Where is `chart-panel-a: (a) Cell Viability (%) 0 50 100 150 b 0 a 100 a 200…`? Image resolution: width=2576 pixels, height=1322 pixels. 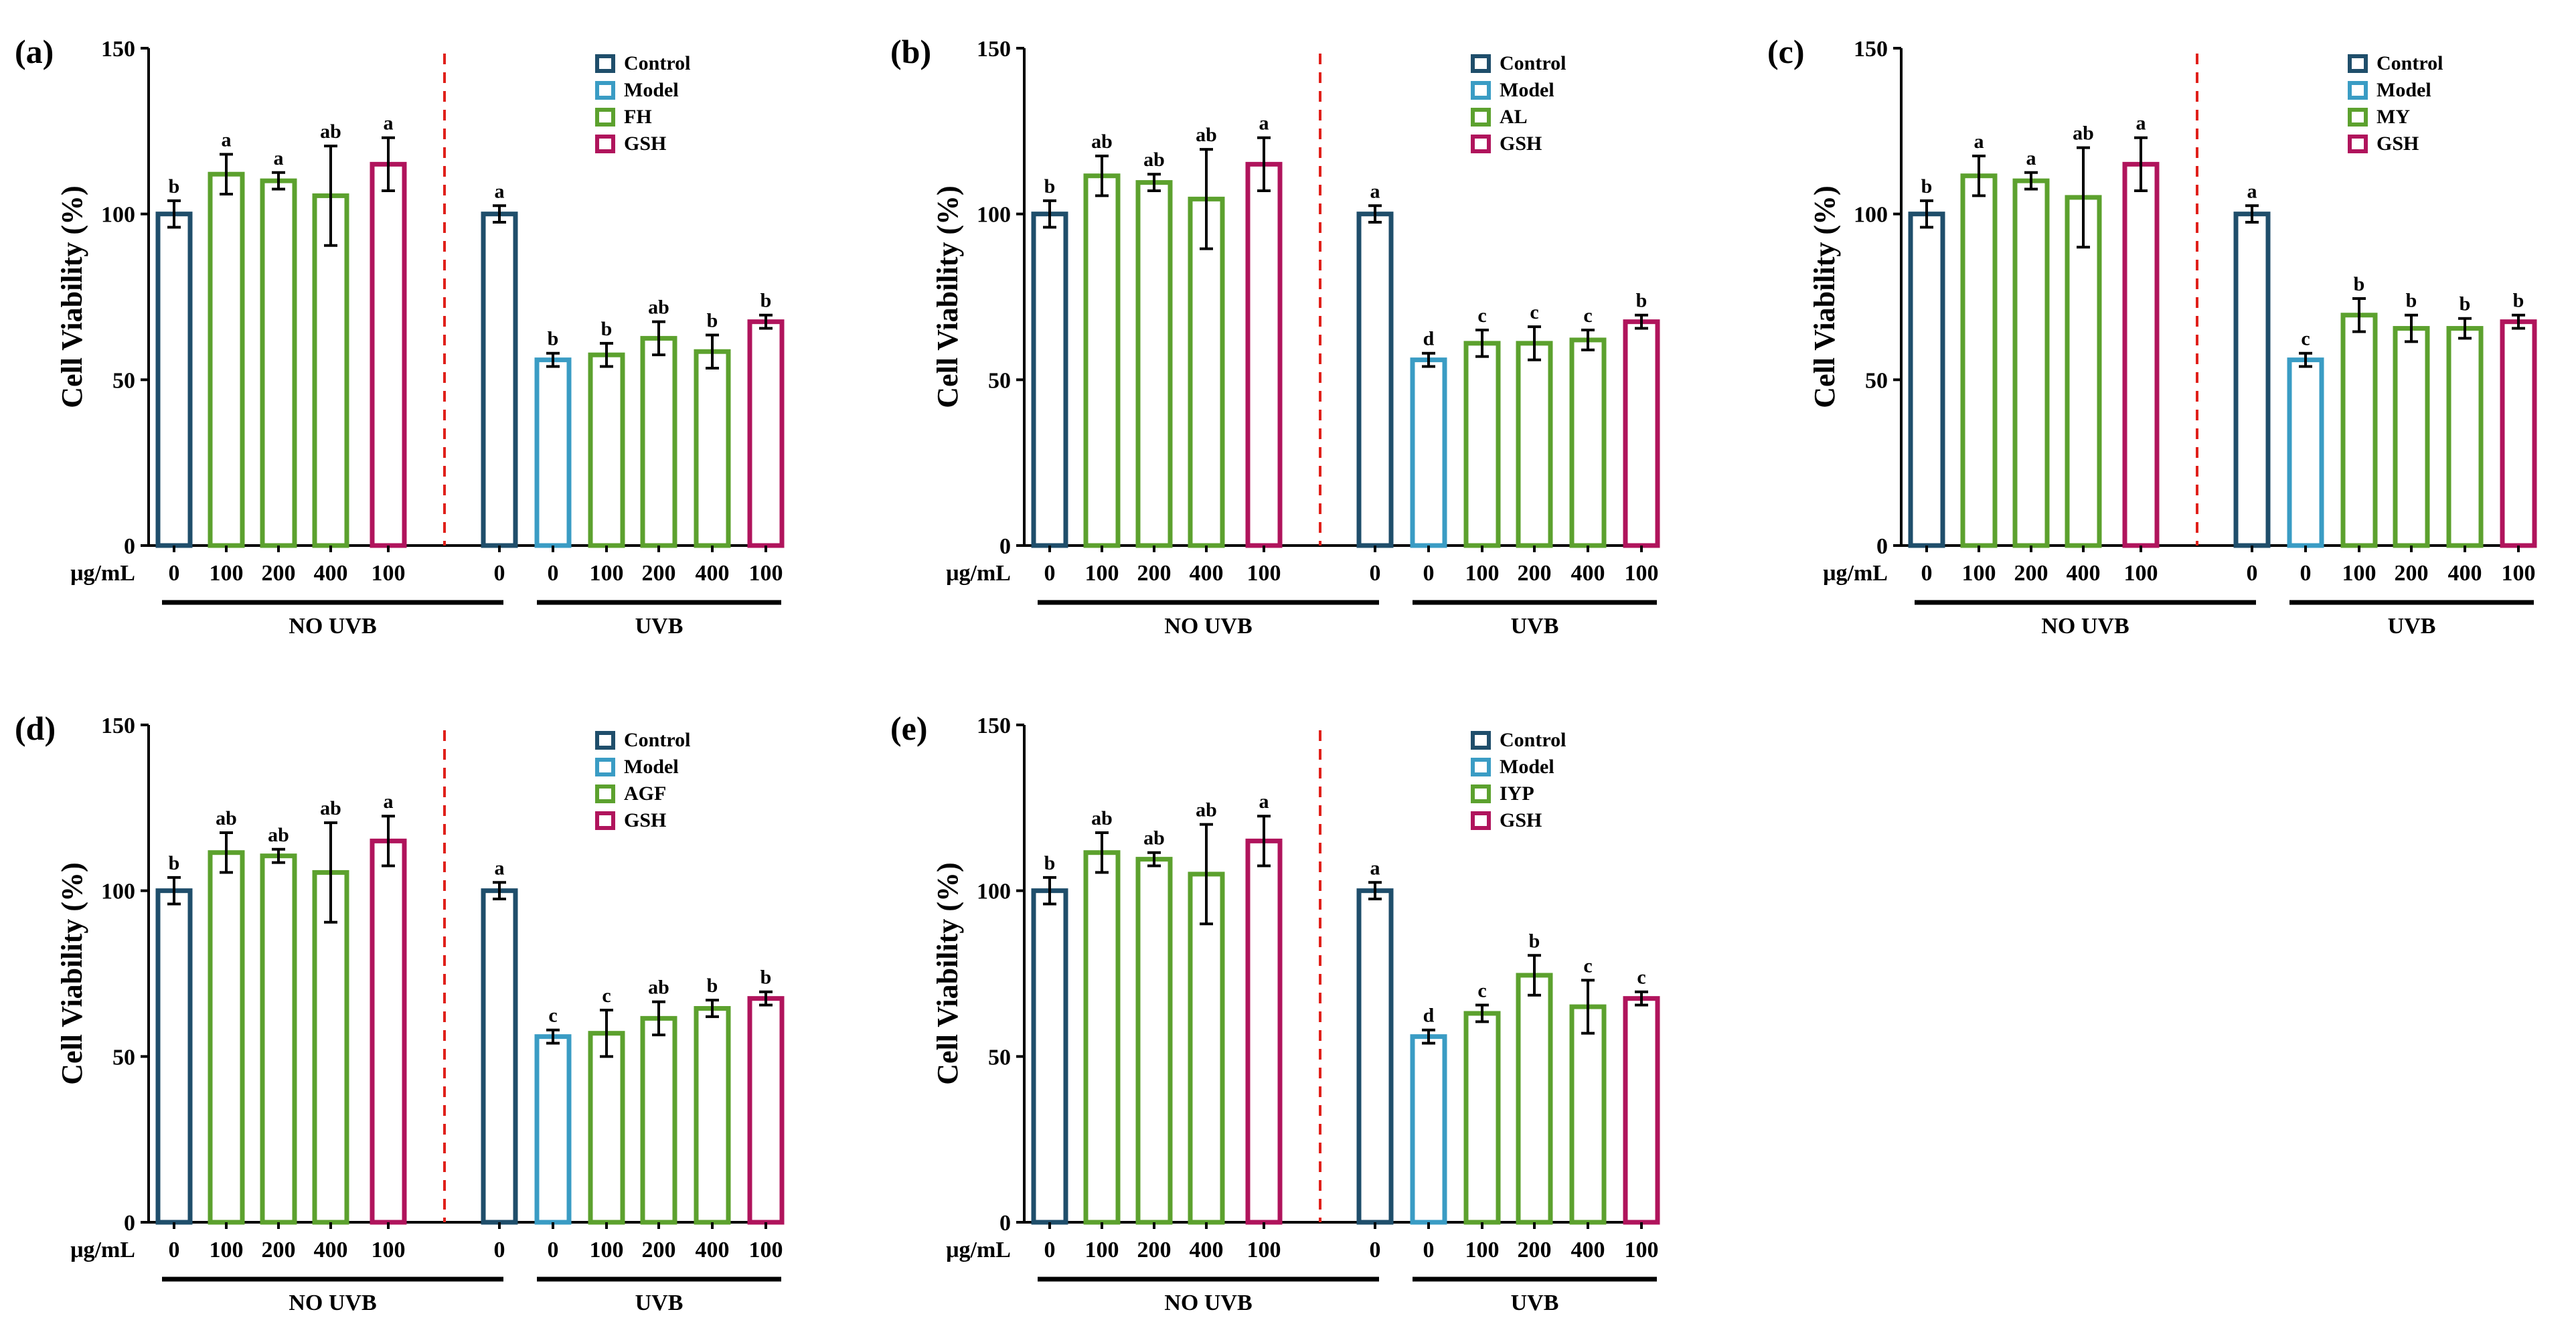 chart-panel-a: (a) Cell Viability (%) 0 50 100 150 b 0 a 100 a 200… is located at coordinates (400, 336).